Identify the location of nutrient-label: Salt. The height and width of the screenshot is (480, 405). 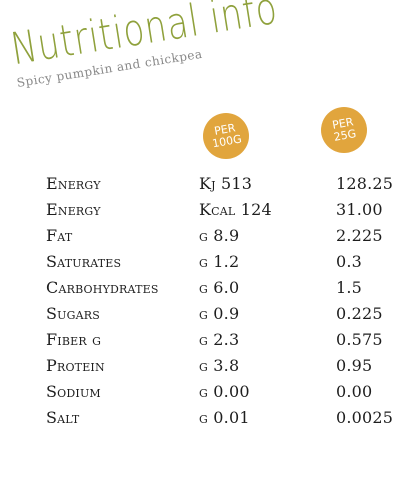
(63, 417).